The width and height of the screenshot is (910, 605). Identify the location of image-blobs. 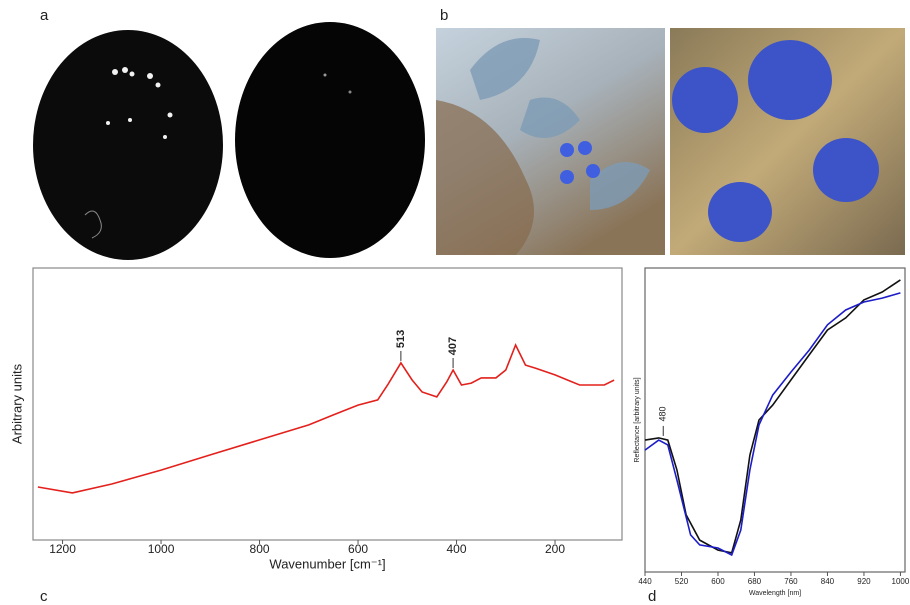
(775, 141).